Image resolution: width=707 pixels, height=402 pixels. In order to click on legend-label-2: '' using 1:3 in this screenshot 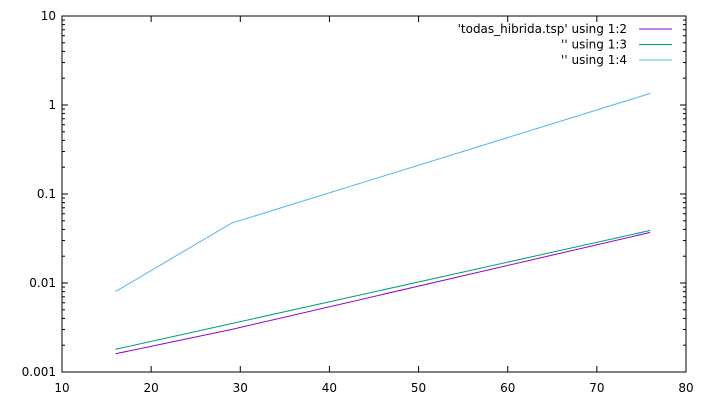, I will do `click(594, 45)`.